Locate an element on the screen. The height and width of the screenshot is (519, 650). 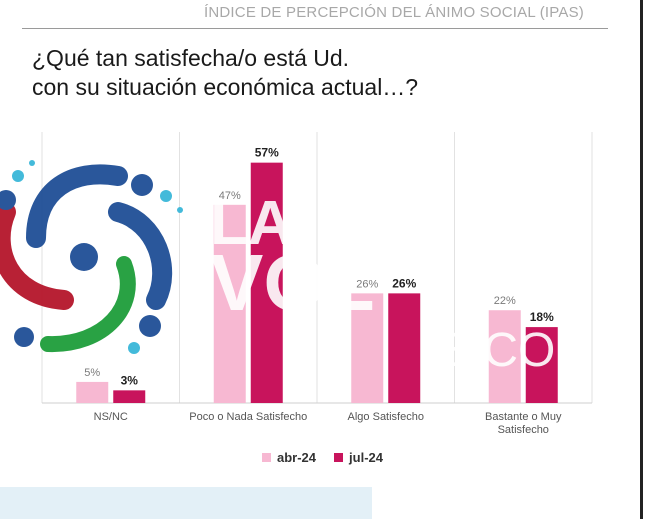
data-label-jul-24-1: 57% is located at coordinates (267, 153).